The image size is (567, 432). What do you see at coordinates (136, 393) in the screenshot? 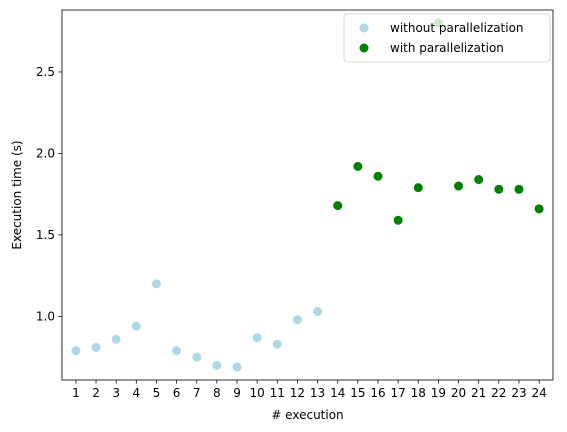
I see `x-tick-label: 4` at bounding box center [136, 393].